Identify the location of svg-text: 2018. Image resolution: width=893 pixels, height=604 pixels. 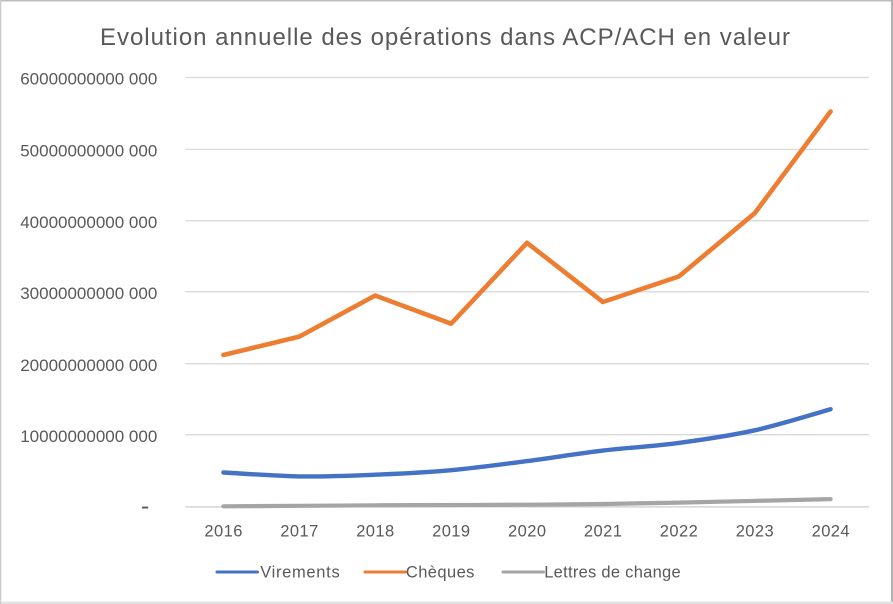
(375, 532).